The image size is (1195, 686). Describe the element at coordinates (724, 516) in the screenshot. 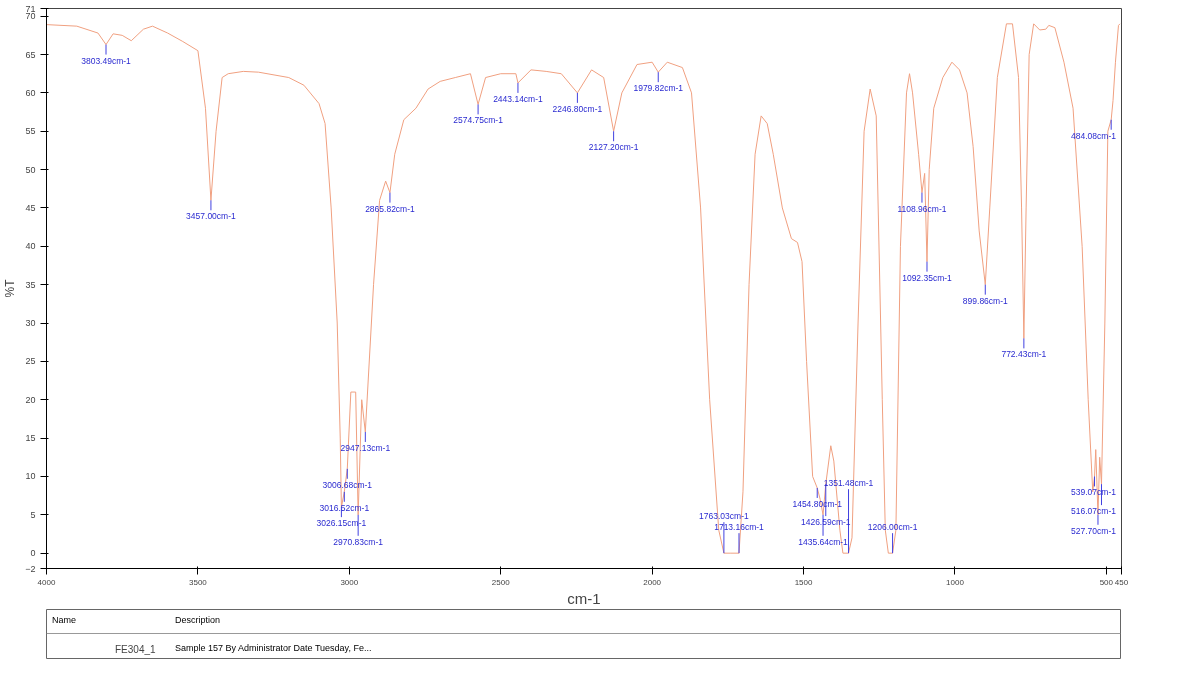

I see `annotation: 1763.03cm-1` at that location.